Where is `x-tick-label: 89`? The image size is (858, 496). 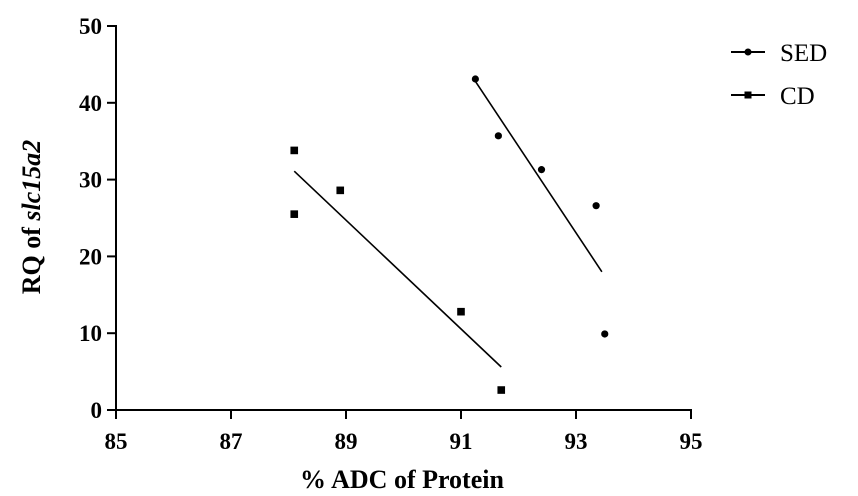
x-tick-label: 89 is located at coordinates (346, 441).